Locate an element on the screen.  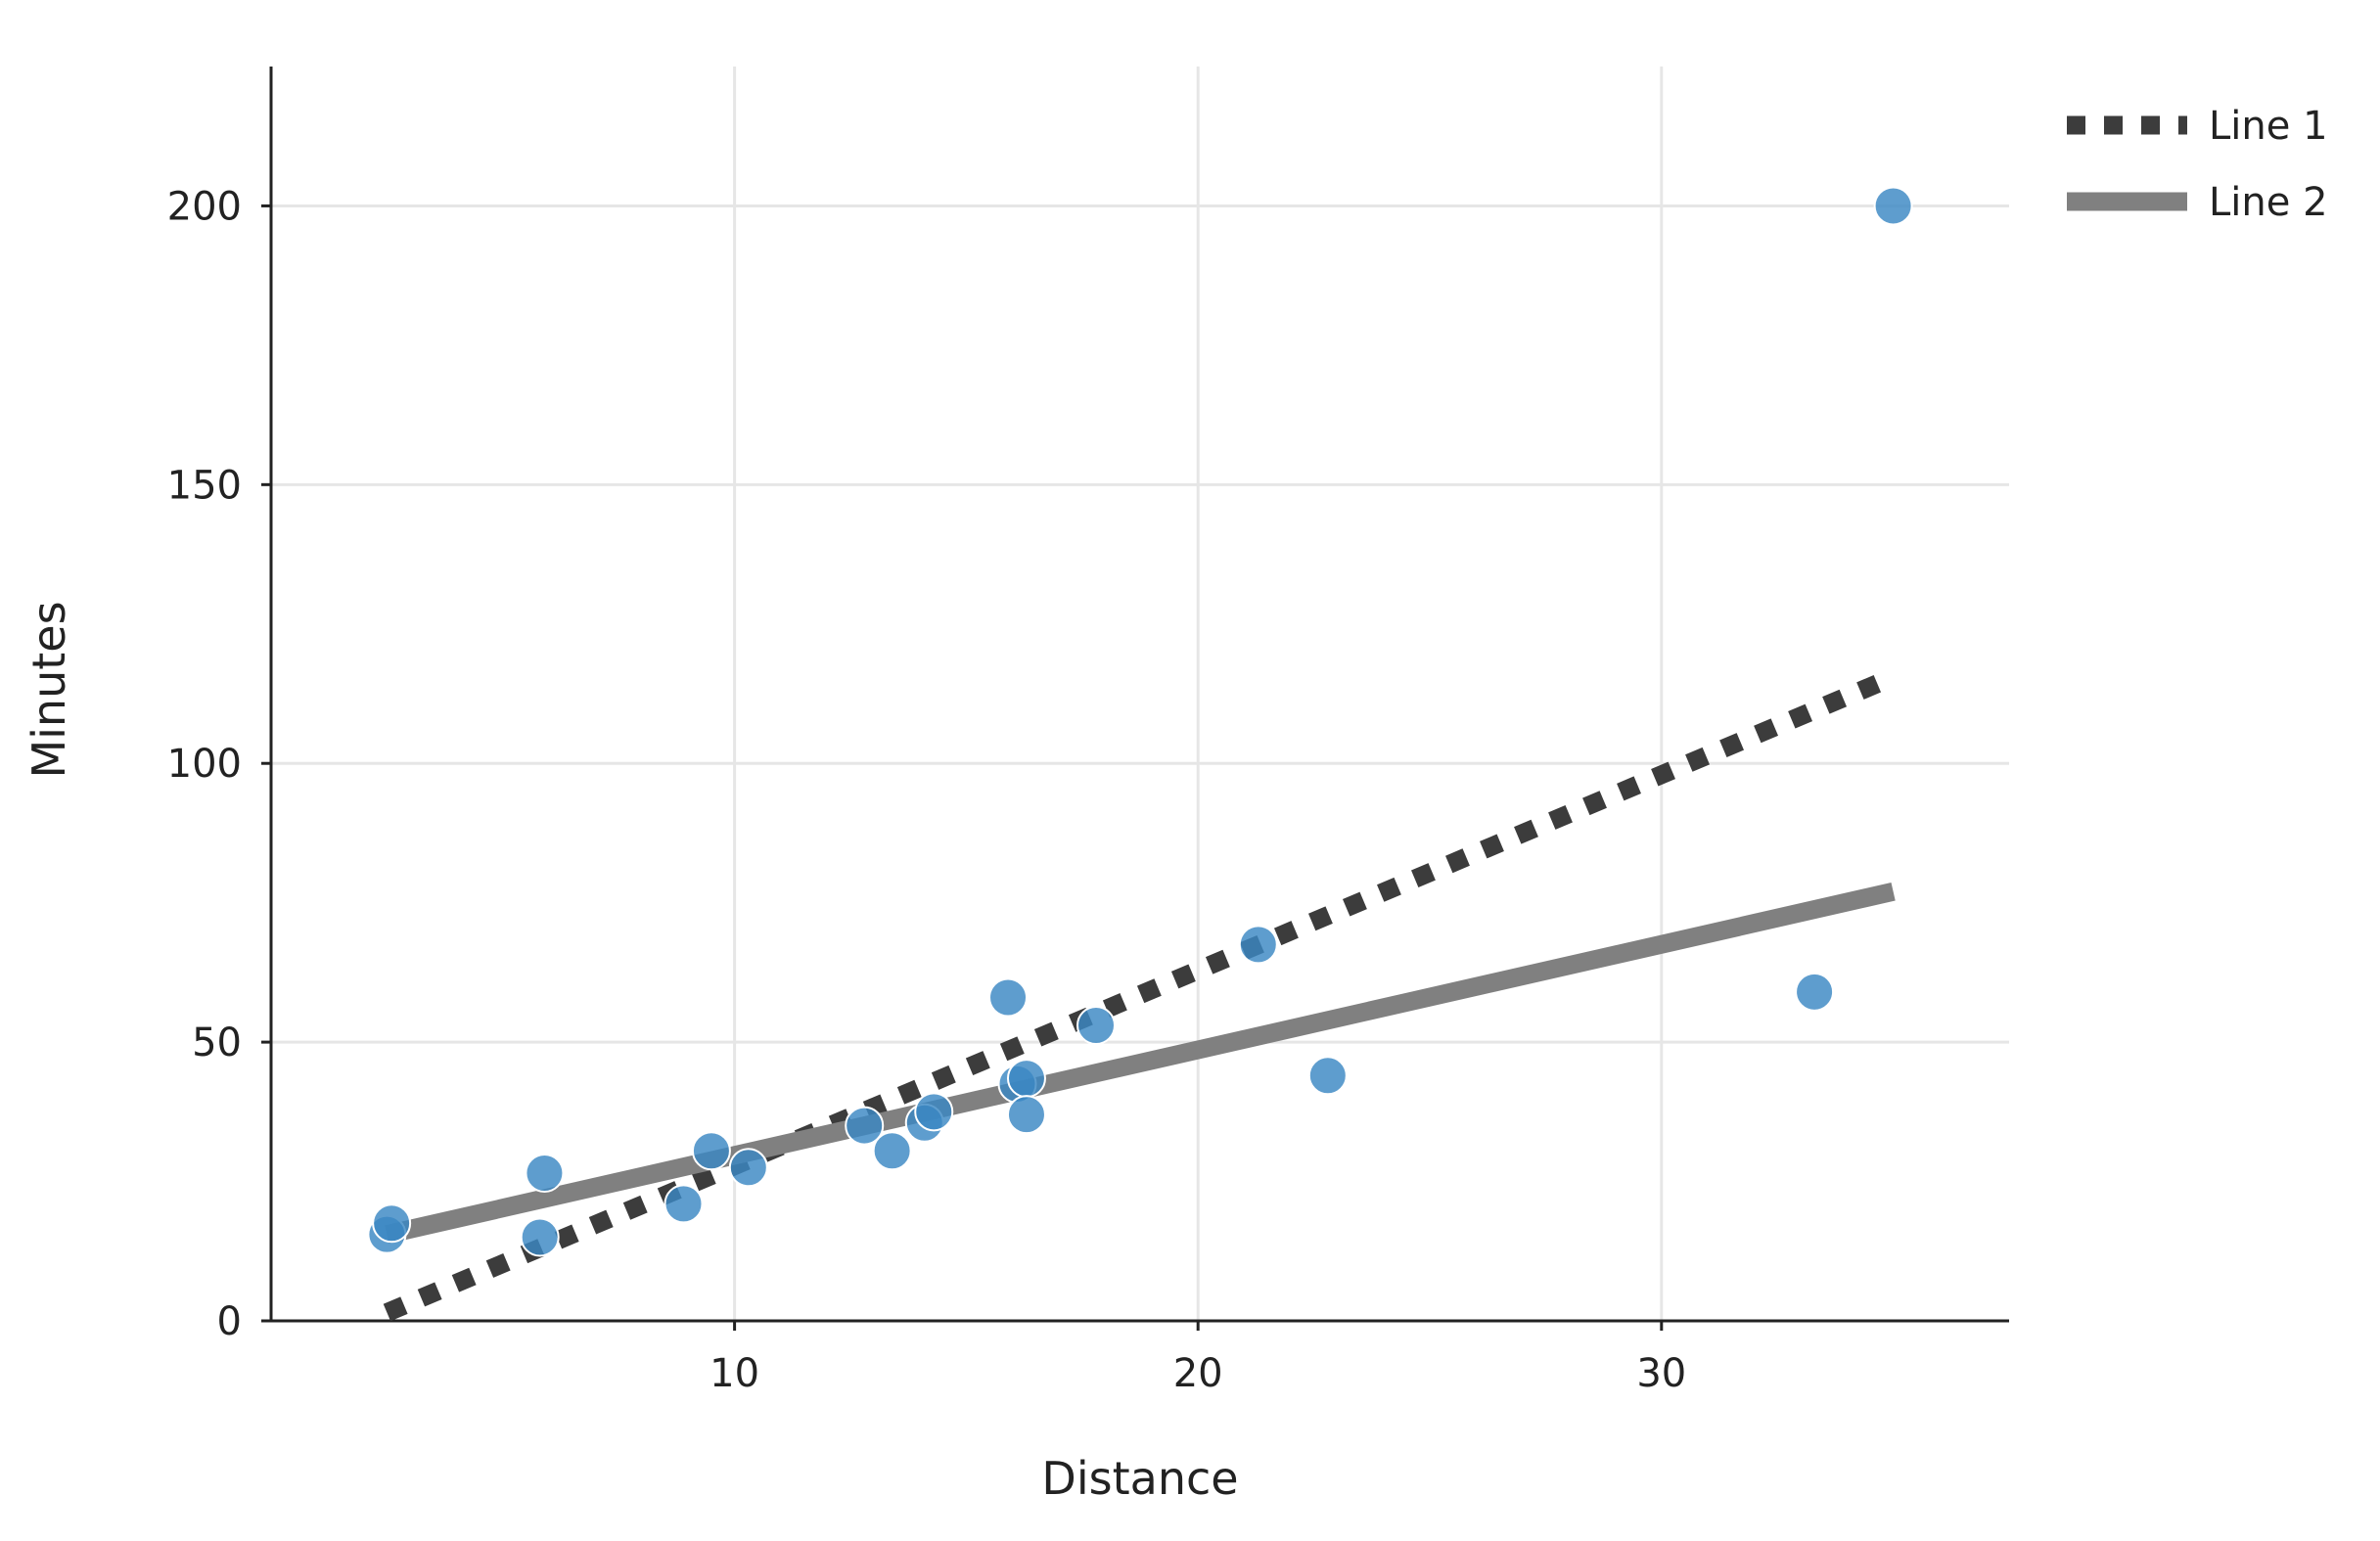
legend-label-2: Line 2 is located at coordinates (2268, 202).